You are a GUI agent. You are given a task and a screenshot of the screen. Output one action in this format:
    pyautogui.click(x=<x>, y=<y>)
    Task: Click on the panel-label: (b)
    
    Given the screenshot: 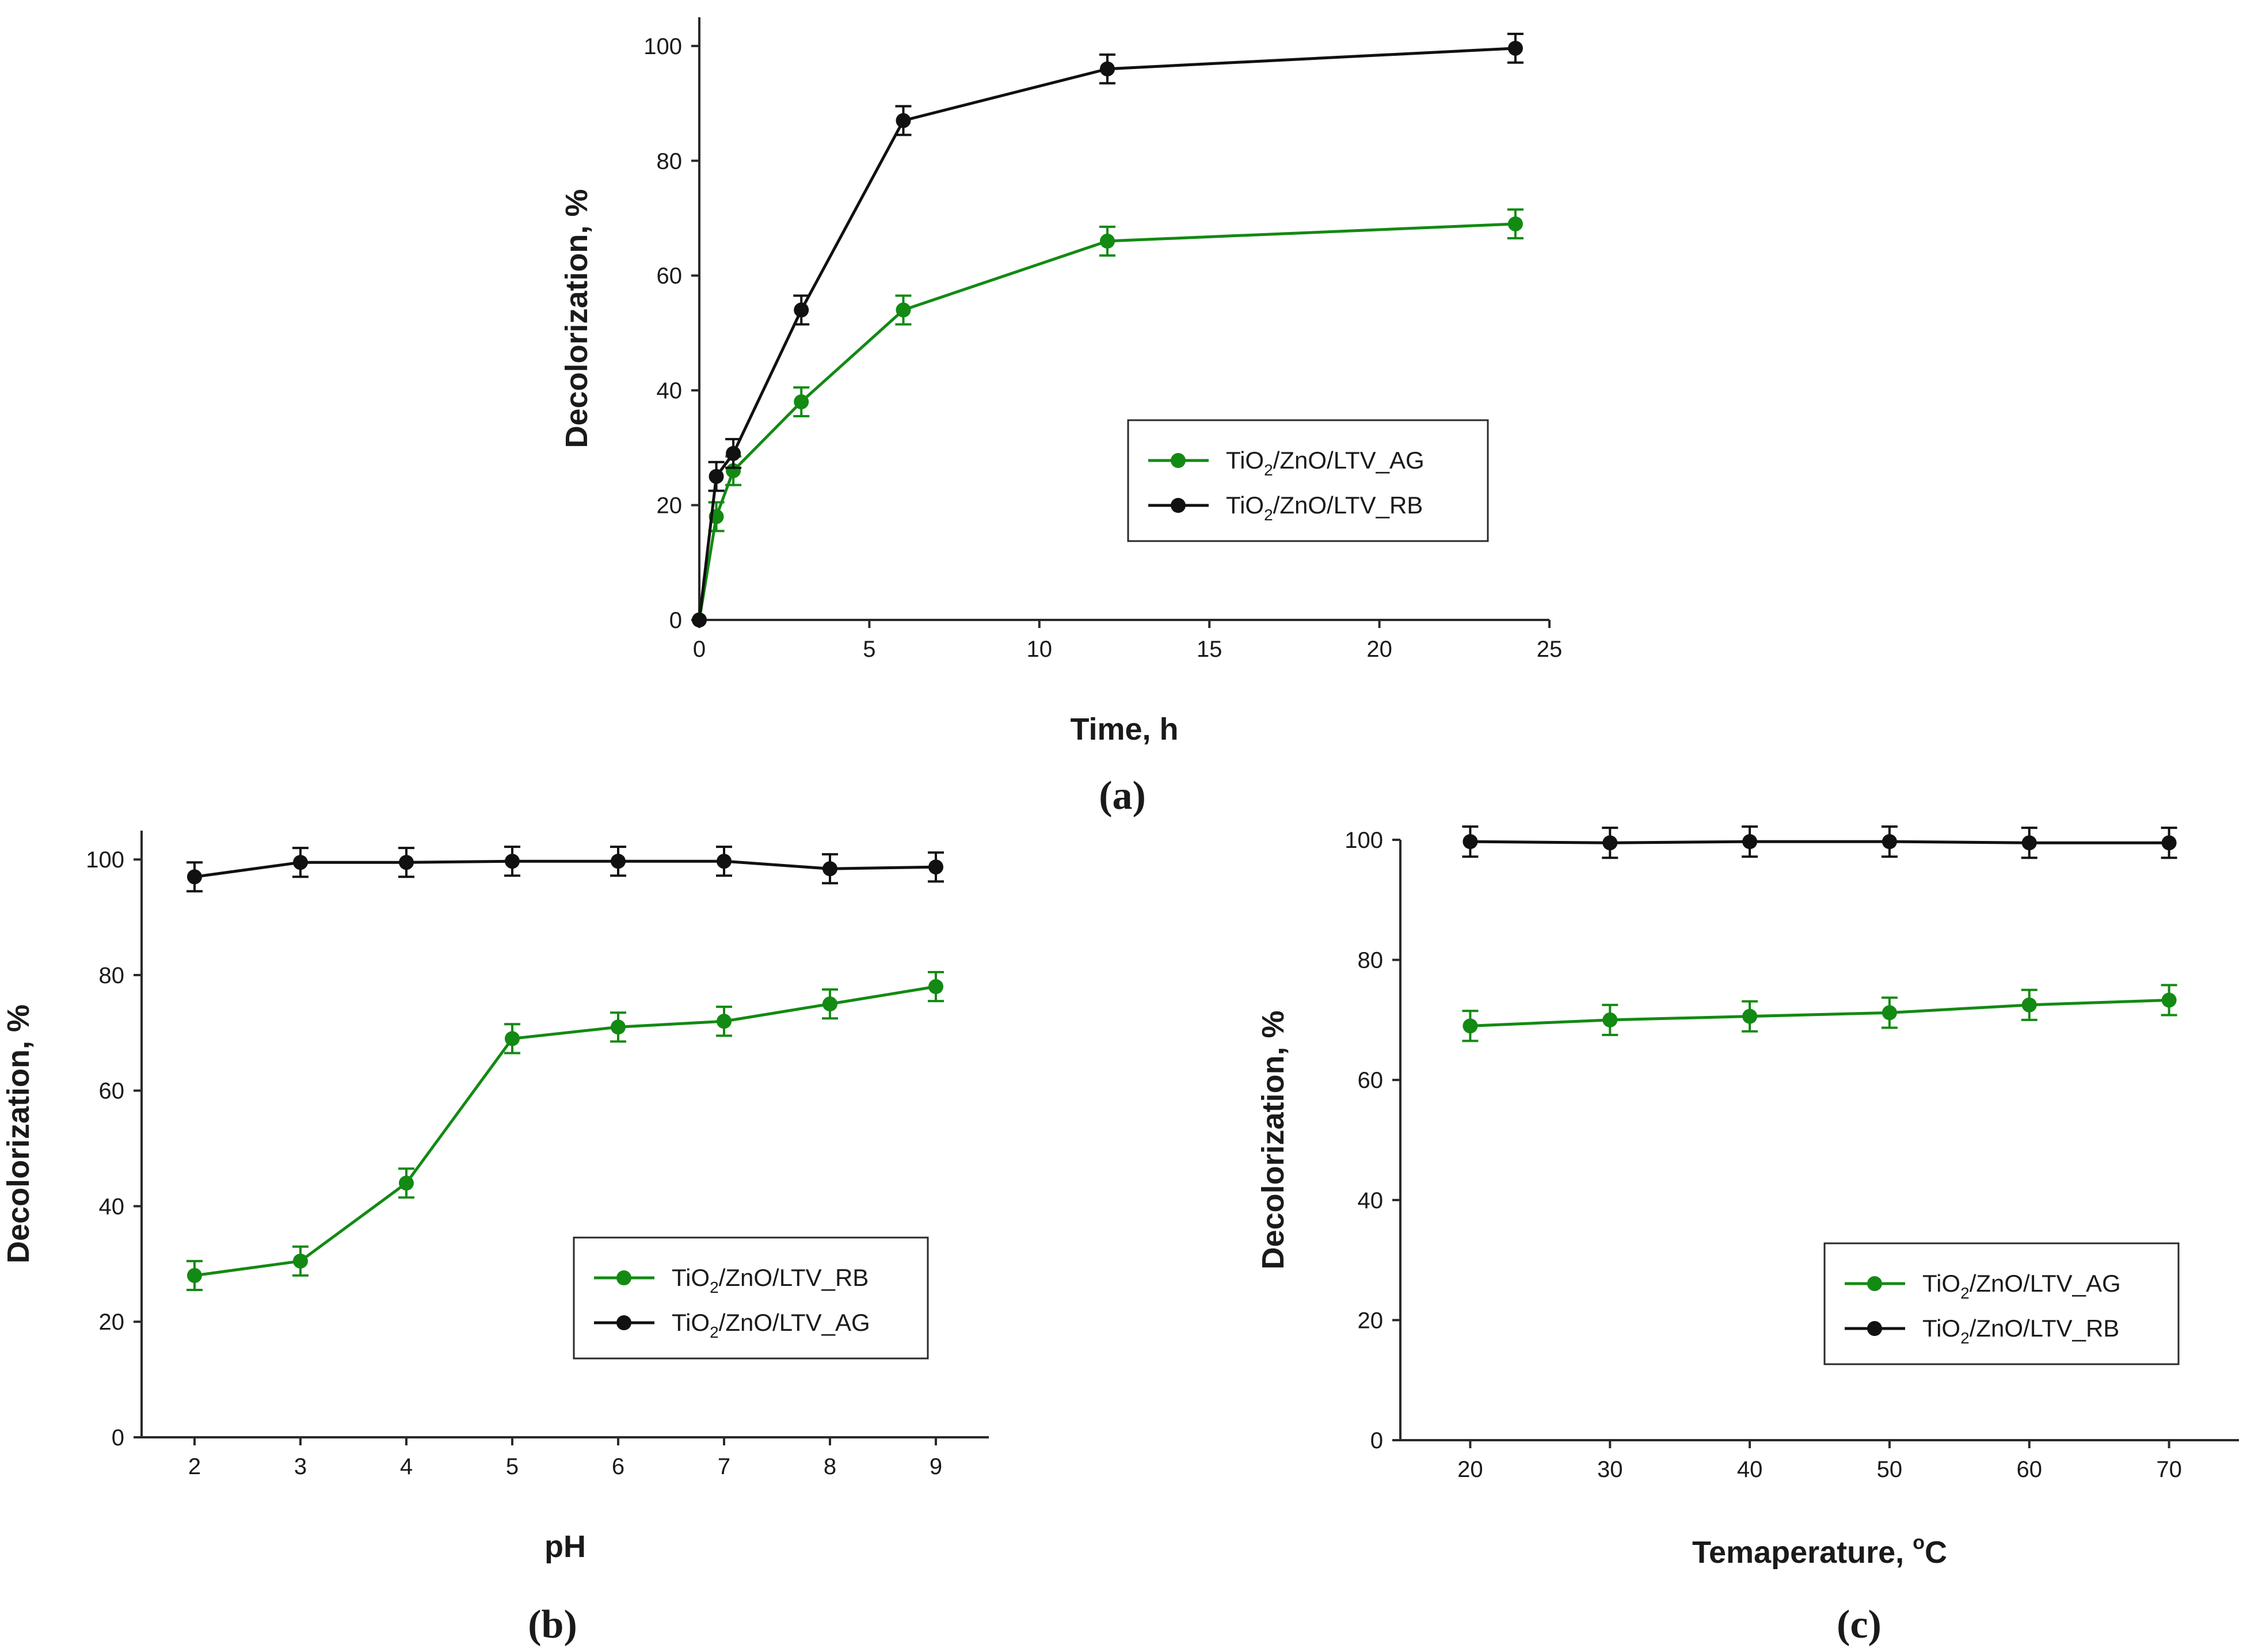 What is the action you would take?
    pyautogui.click(x=552, y=1624)
    